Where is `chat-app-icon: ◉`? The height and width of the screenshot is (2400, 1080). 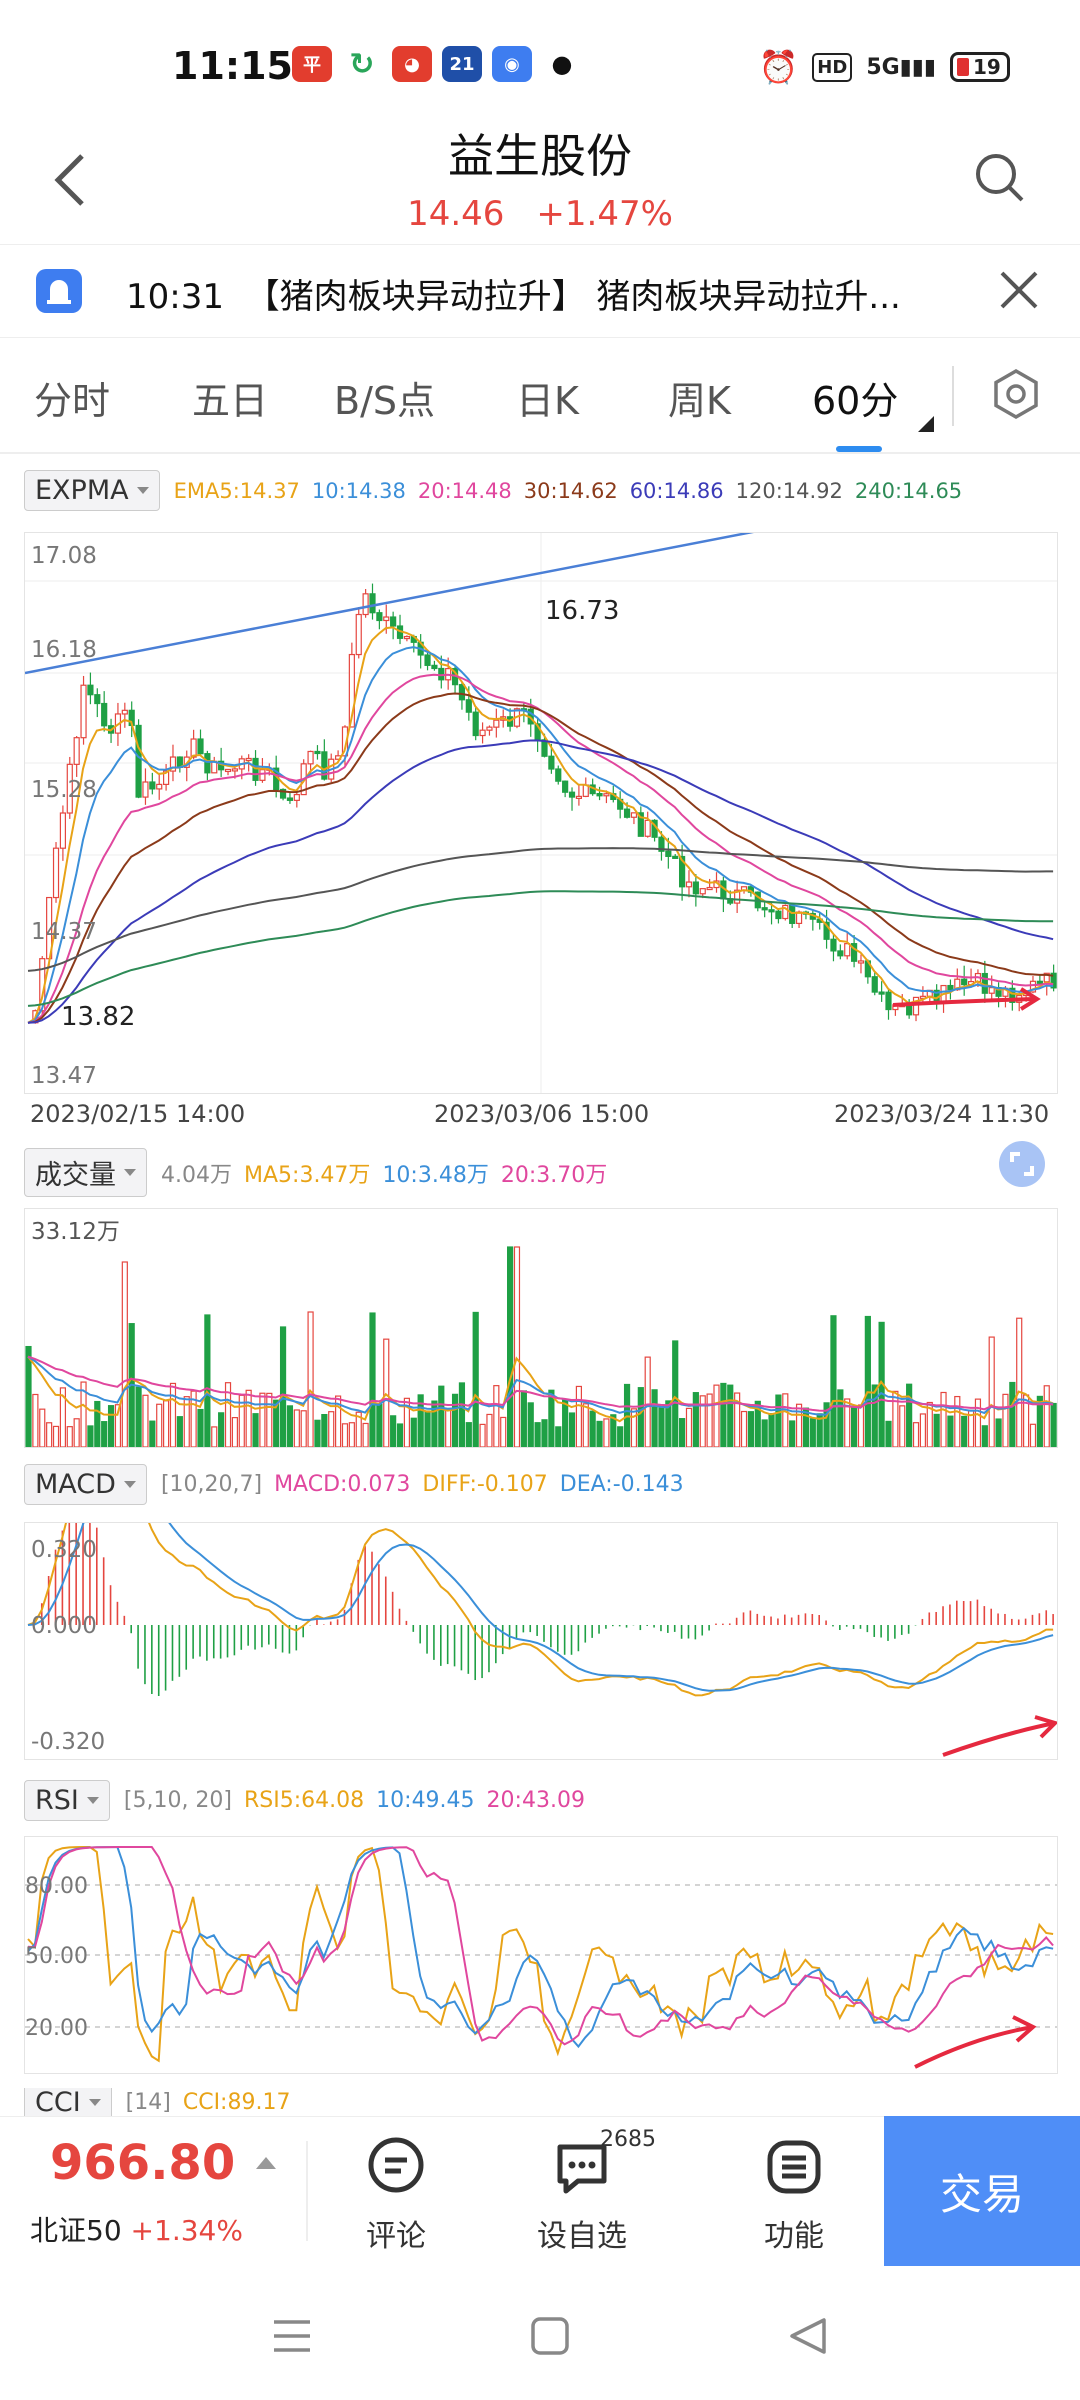 chat-app-icon: ◉ is located at coordinates (512, 64).